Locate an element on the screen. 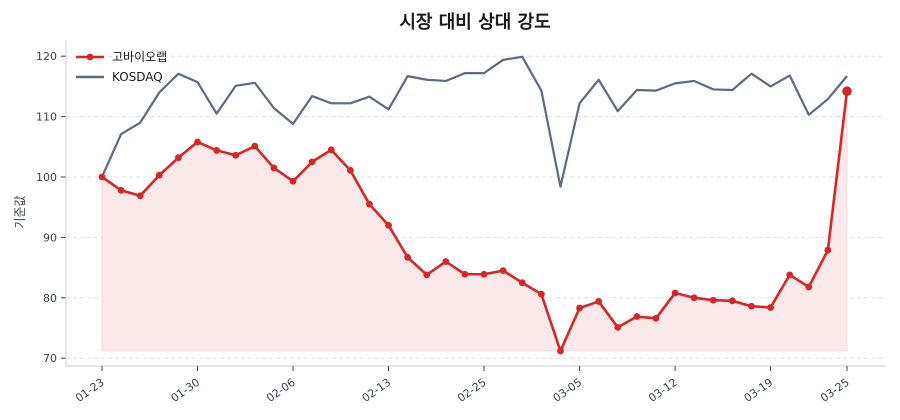 The height and width of the screenshot is (420, 900). x-tick-label: 01-30 is located at coordinates (186, 390).